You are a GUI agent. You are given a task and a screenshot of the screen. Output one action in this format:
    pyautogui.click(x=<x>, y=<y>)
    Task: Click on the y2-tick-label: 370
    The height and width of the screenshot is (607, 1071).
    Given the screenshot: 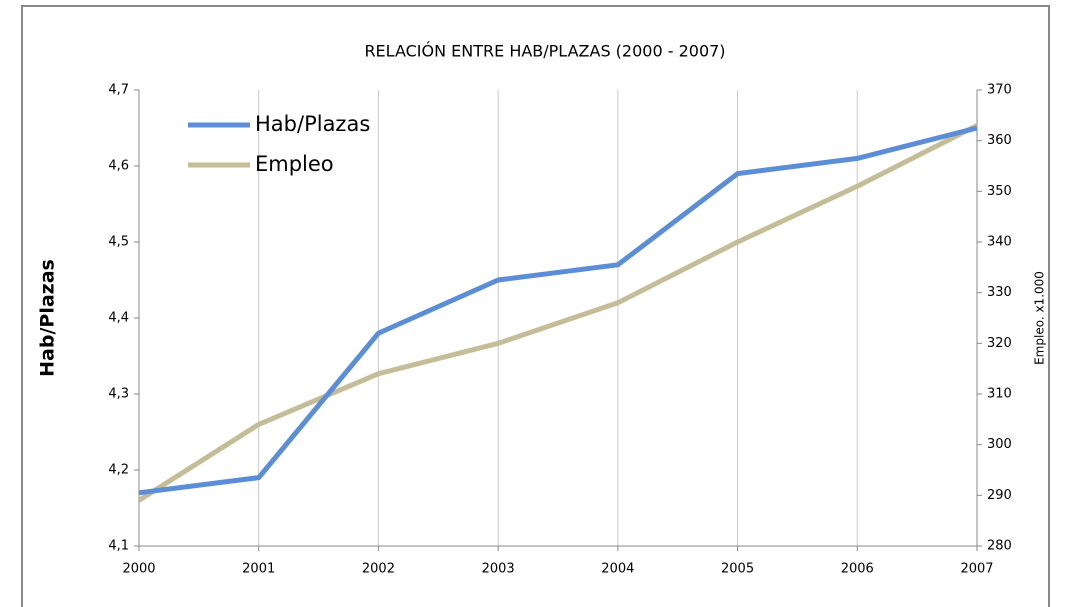 What is the action you would take?
    pyautogui.click(x=999, y=90)
    